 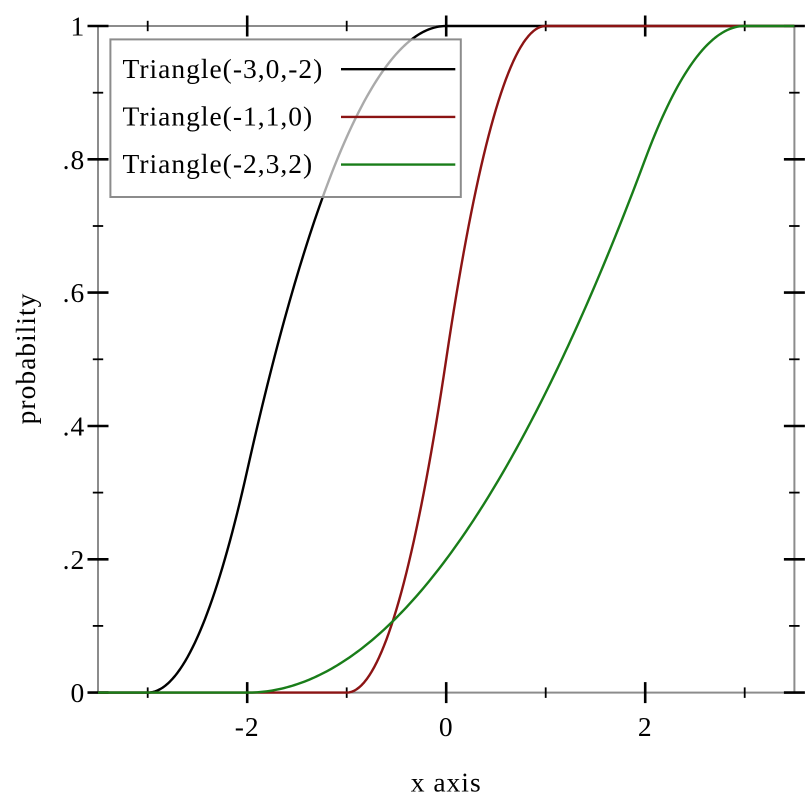 What do you see at coordinates (25, 359) in the screenshot?
I see `svg-text: probability` at bounding box center [25, 359].